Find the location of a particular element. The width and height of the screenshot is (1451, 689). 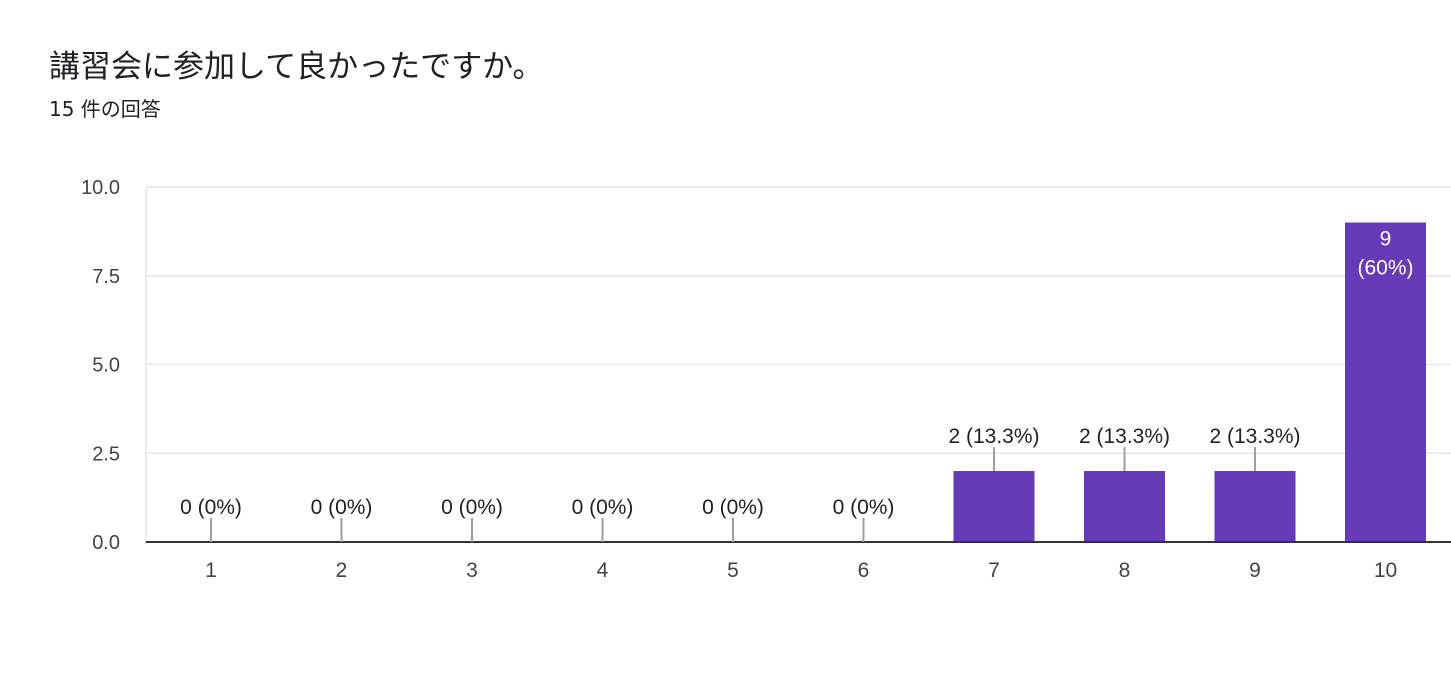

y-tick-label: 5.0 is located at coordinates (106, 366).